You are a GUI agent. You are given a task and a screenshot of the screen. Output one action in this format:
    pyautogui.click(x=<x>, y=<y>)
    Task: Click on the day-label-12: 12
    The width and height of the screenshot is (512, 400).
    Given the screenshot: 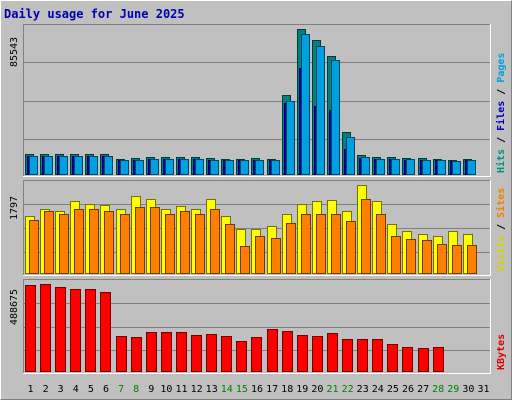 What is the action you would take?
    pyautogui.click(x=197, y=389)
    